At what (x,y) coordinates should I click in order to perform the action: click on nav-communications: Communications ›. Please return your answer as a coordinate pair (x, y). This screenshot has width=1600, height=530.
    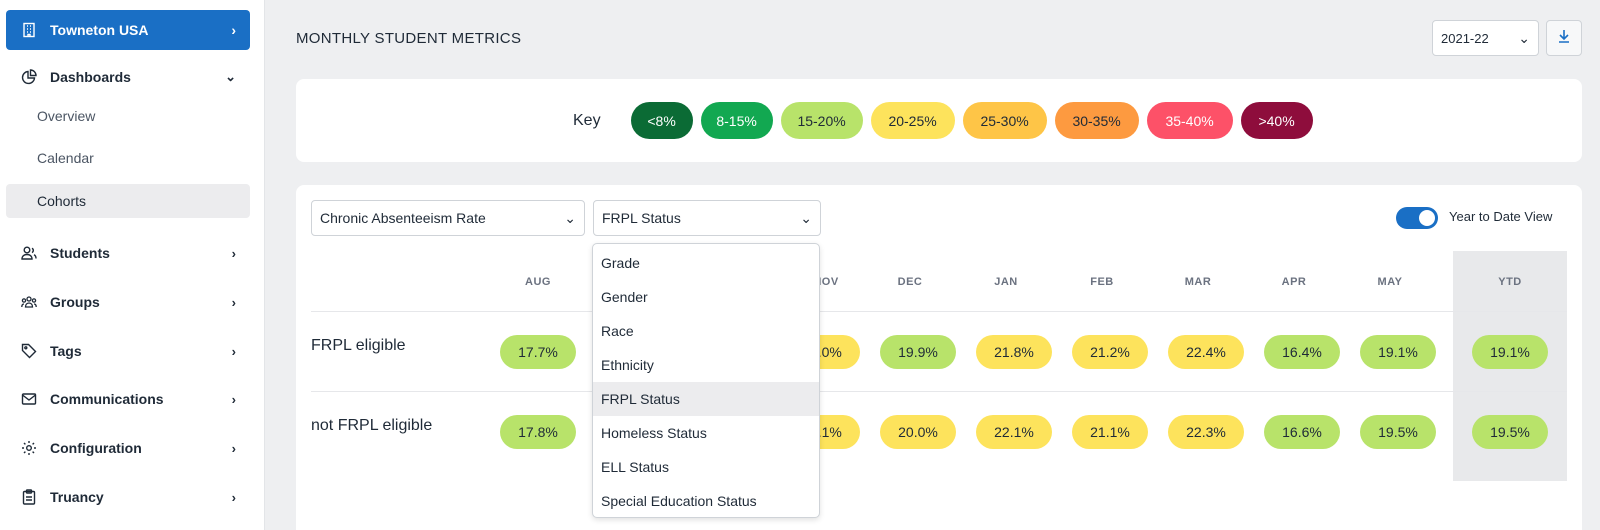
    Looking at the image, I should click on (128, 399).